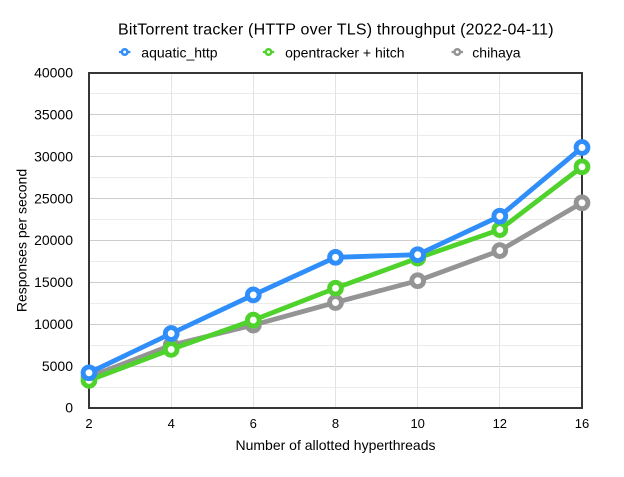 The width and height of the screenshot is (624, 477). Describe the element at coordinates (335, 423) in the screenshot. I see `svg-text: 8` at that location.